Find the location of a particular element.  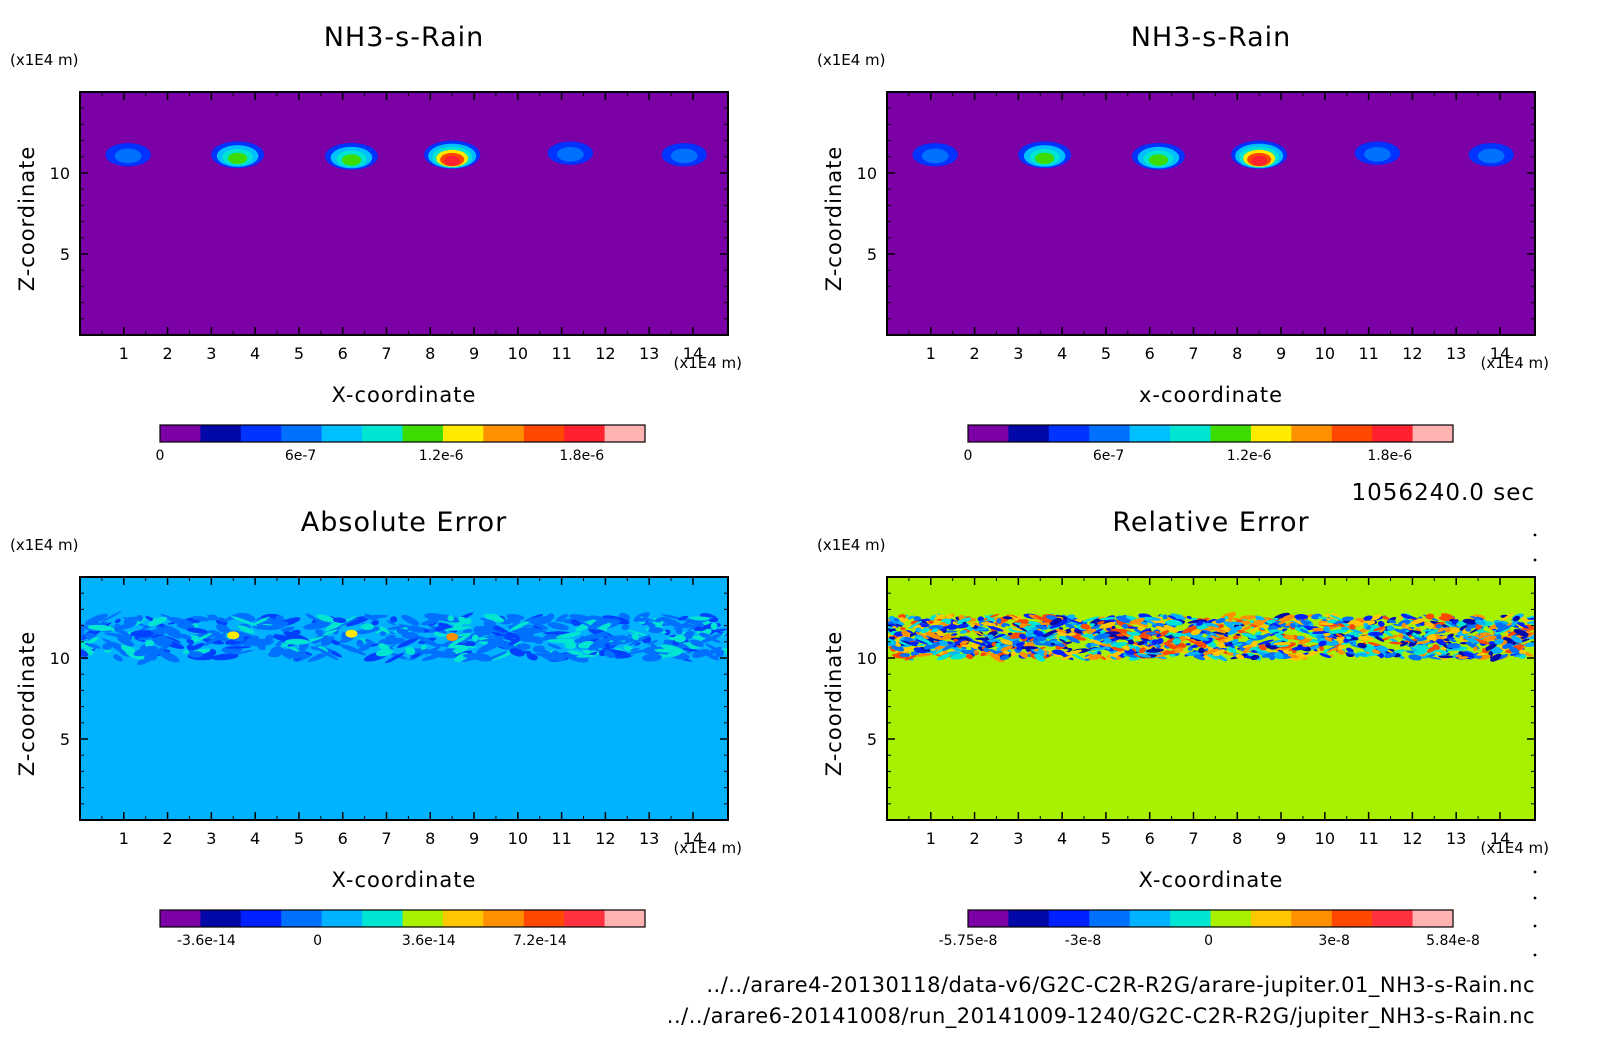

colorbar-tick-label: -3e-8 is located at coordinates (1083, 941).